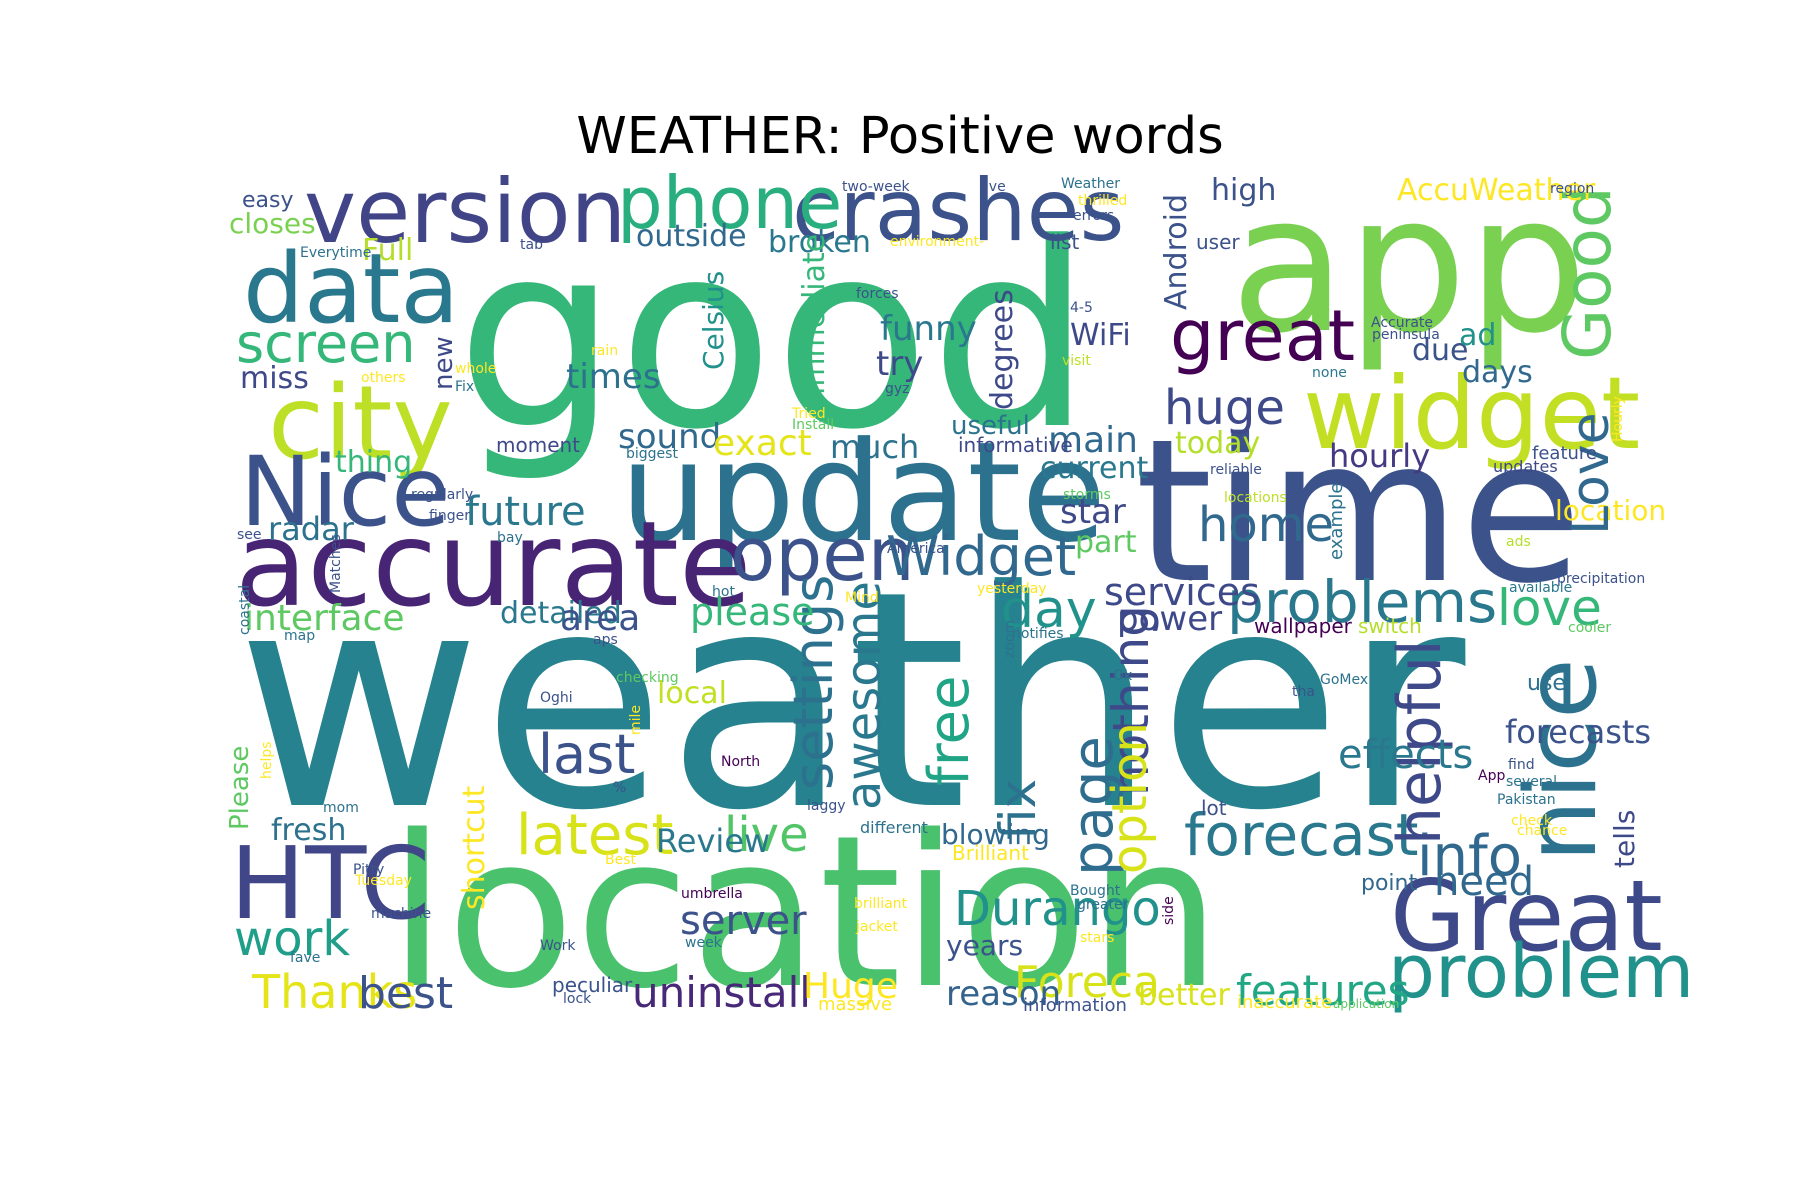  Describe the element at coordinates (240, 788) in the screenshot. I see `word-please-100: Please` at that location.